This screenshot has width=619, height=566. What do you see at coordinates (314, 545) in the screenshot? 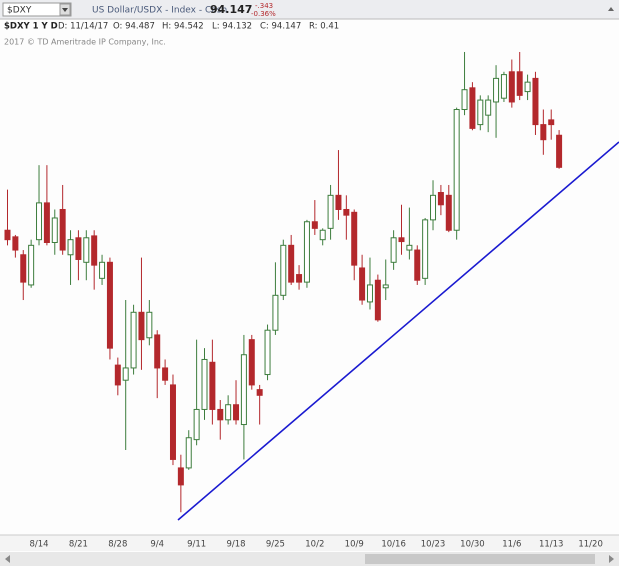
I see `x-tick-label: 10/2` at bounding box center [314, 545].